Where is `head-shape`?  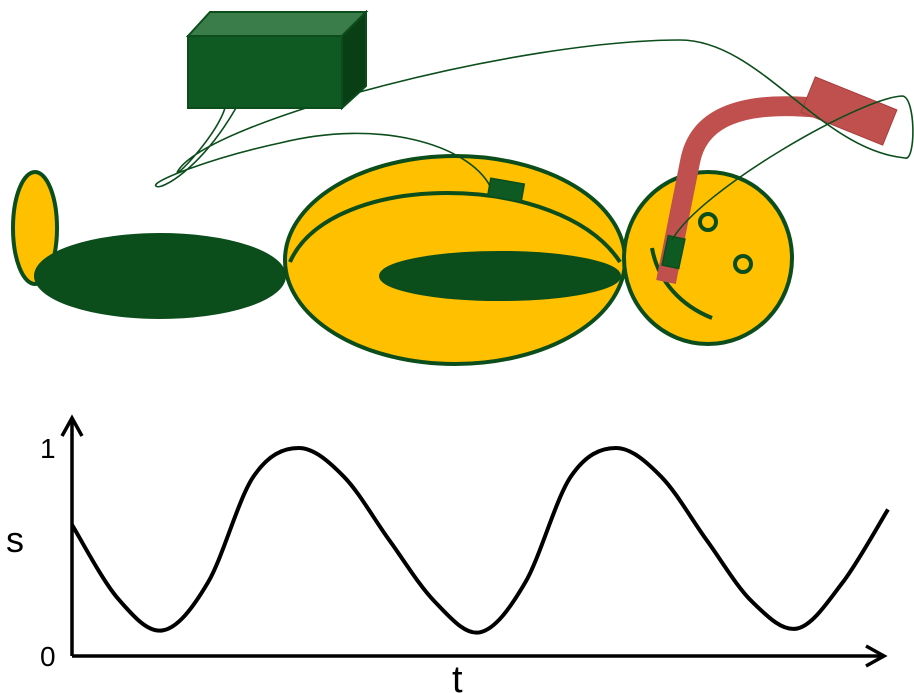 head-shape is located at coordinates (708, 258).